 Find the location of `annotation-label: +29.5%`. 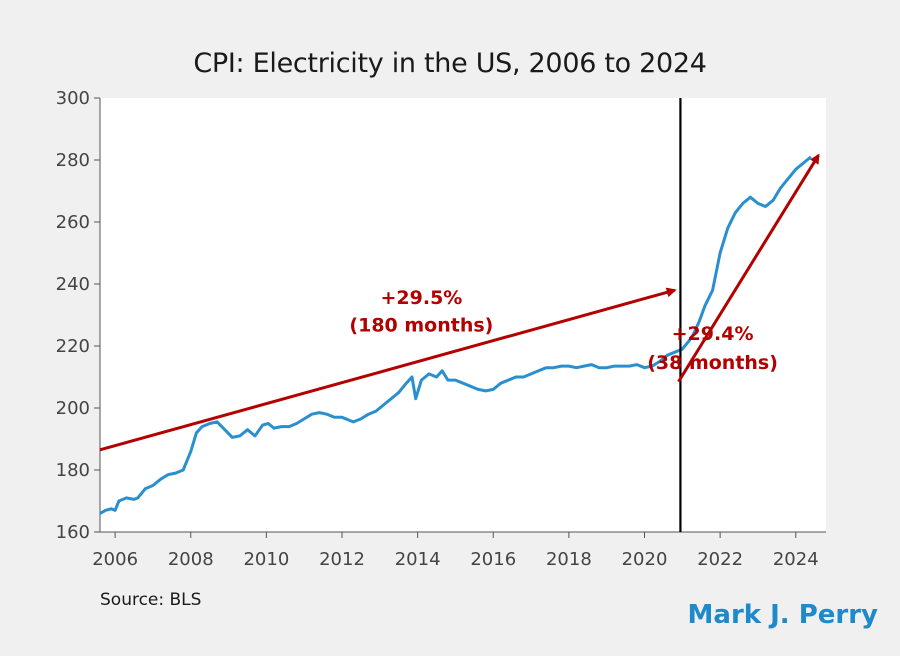

annotation-label: +29.5% is located at coordinates (421, 298).